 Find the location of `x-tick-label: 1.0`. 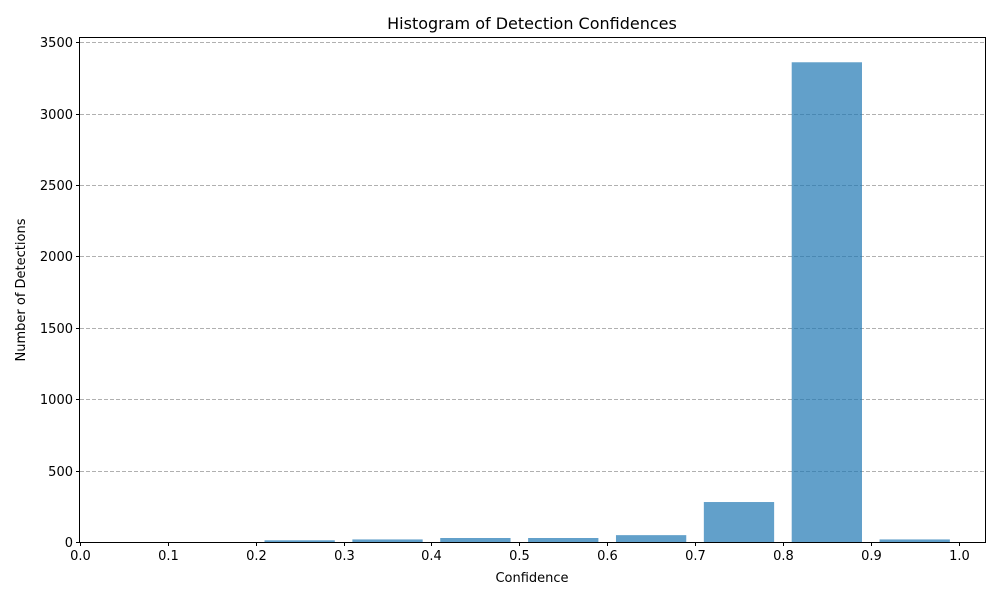

x-tick-label: 1.0 is located at coordinates (959, 556).